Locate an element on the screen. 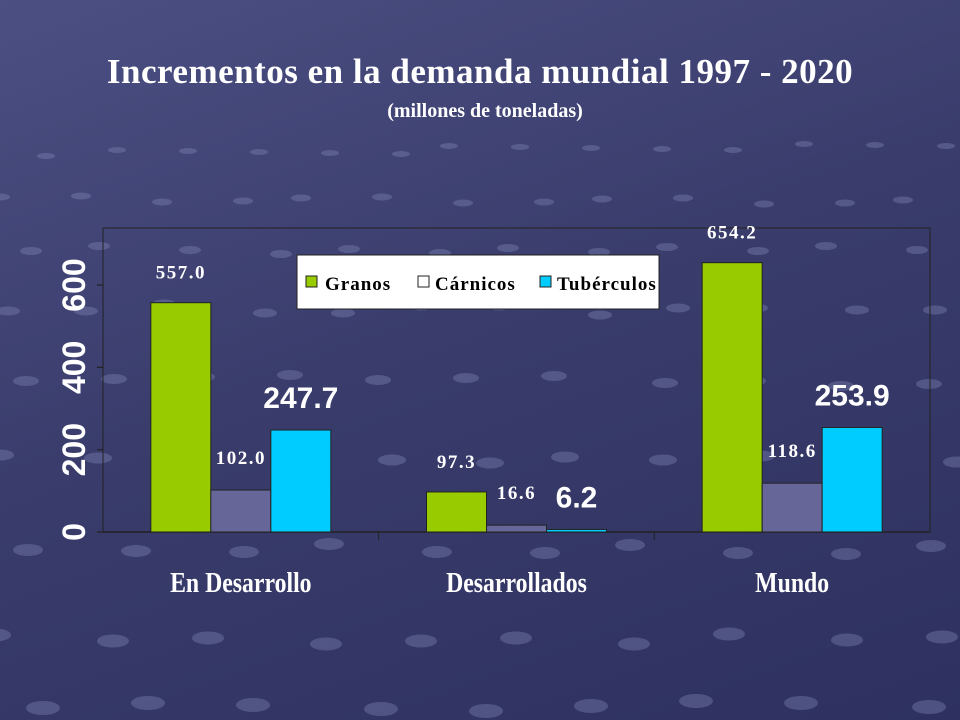 This screenshot has width=960, height=720. y-tick-label: 0 is located at coordinates (74, 532).